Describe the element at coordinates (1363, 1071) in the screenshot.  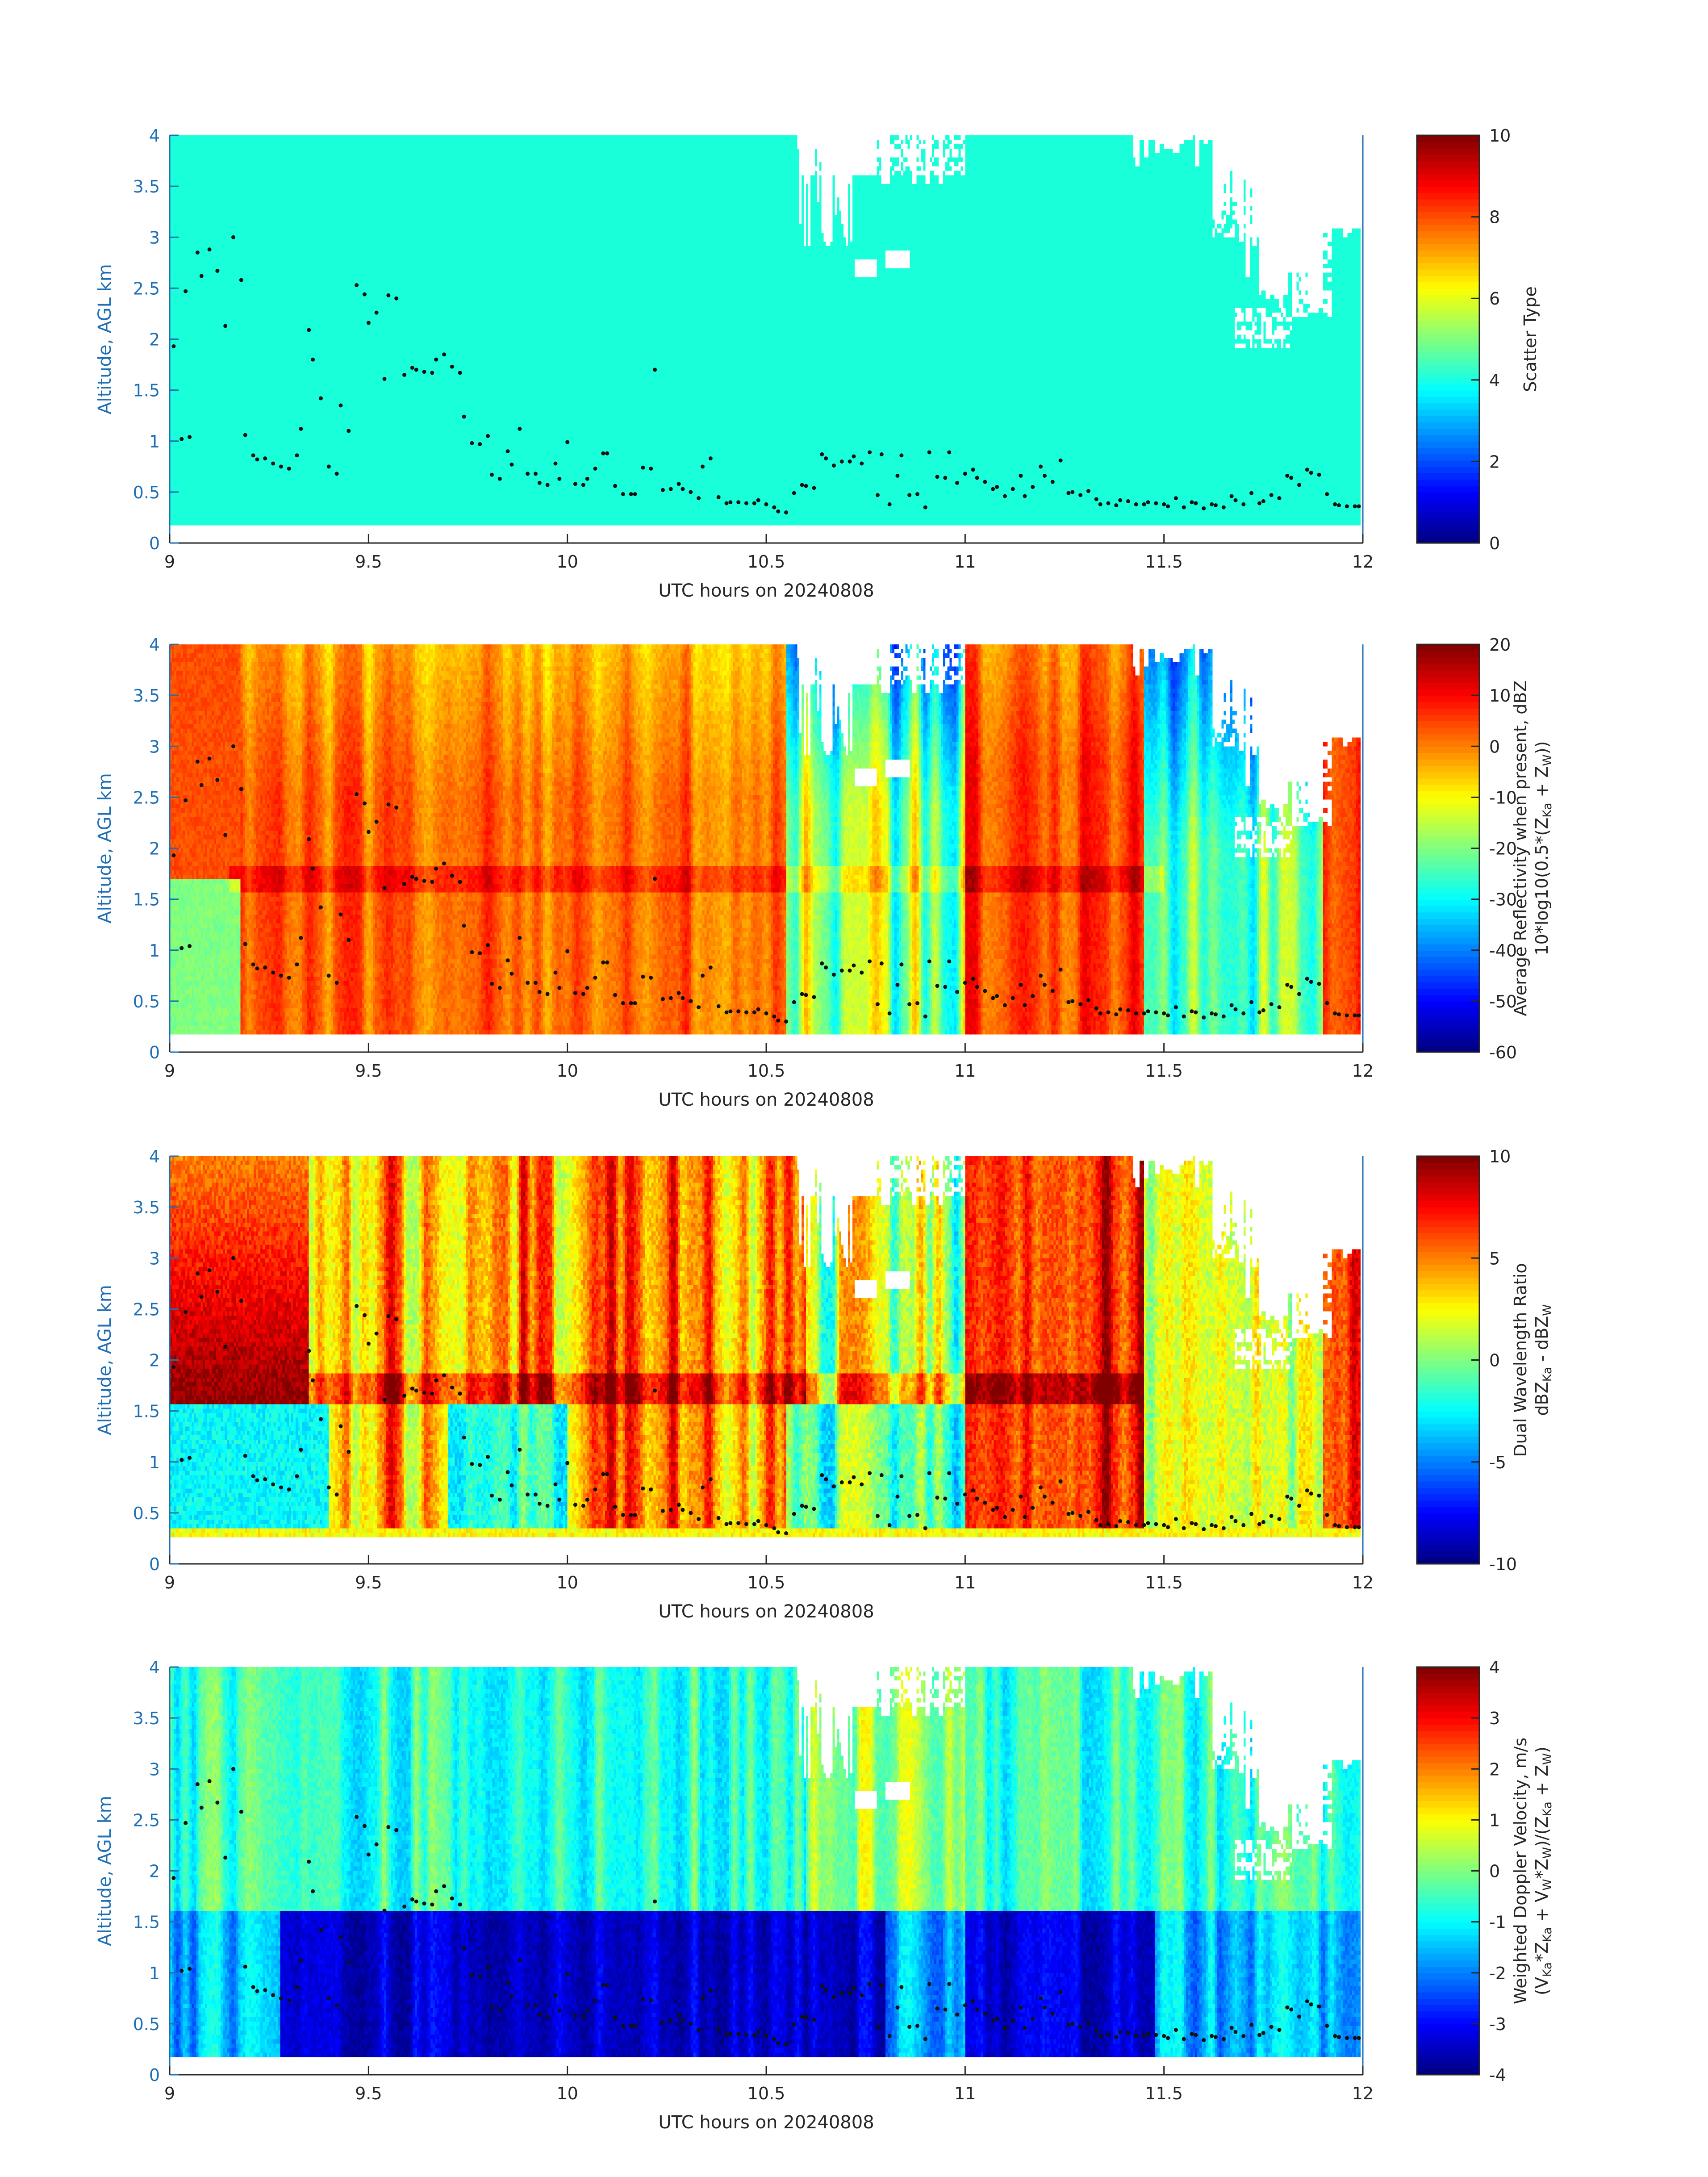
I see `x-tick-label: 12` at that location.